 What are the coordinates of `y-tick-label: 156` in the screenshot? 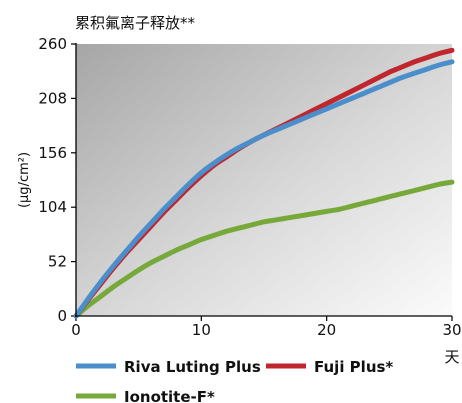 It's located at (52, 153).